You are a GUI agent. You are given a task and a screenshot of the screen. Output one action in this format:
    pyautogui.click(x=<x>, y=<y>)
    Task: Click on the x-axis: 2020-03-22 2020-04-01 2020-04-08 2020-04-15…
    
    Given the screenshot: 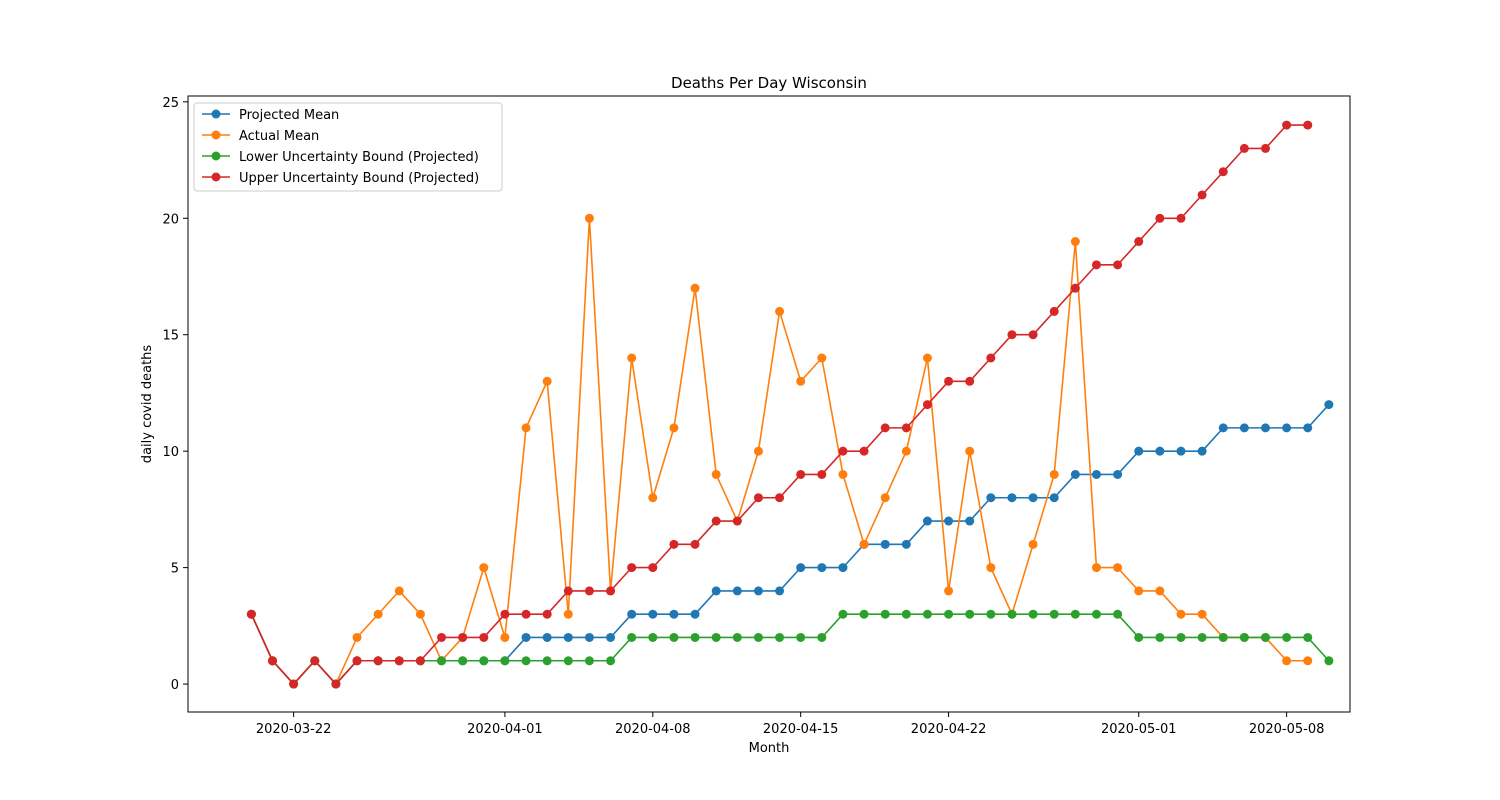 What is the action you would take?
    pyautogui.click(x=790, y=724)
    